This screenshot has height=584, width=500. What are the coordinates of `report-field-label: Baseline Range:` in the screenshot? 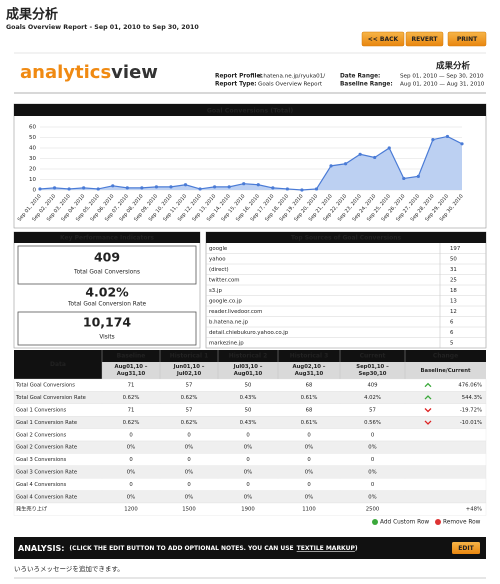 It's located at (366, 85).